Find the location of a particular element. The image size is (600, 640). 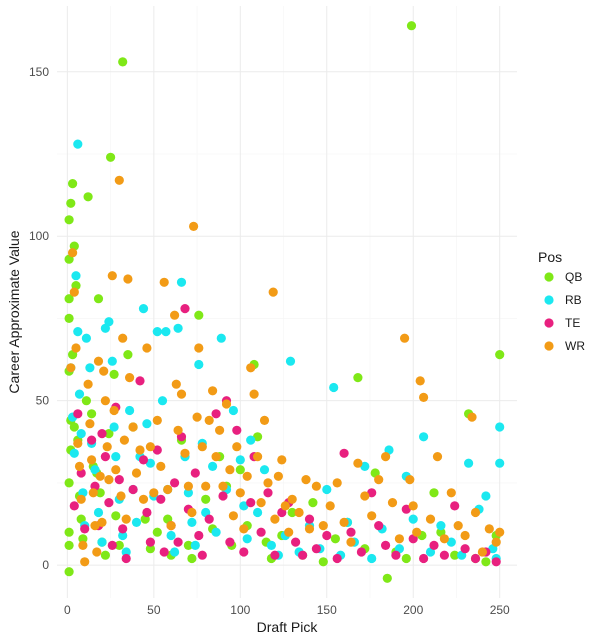

x-tick-label: 200 is located at coordinates (413, 610).